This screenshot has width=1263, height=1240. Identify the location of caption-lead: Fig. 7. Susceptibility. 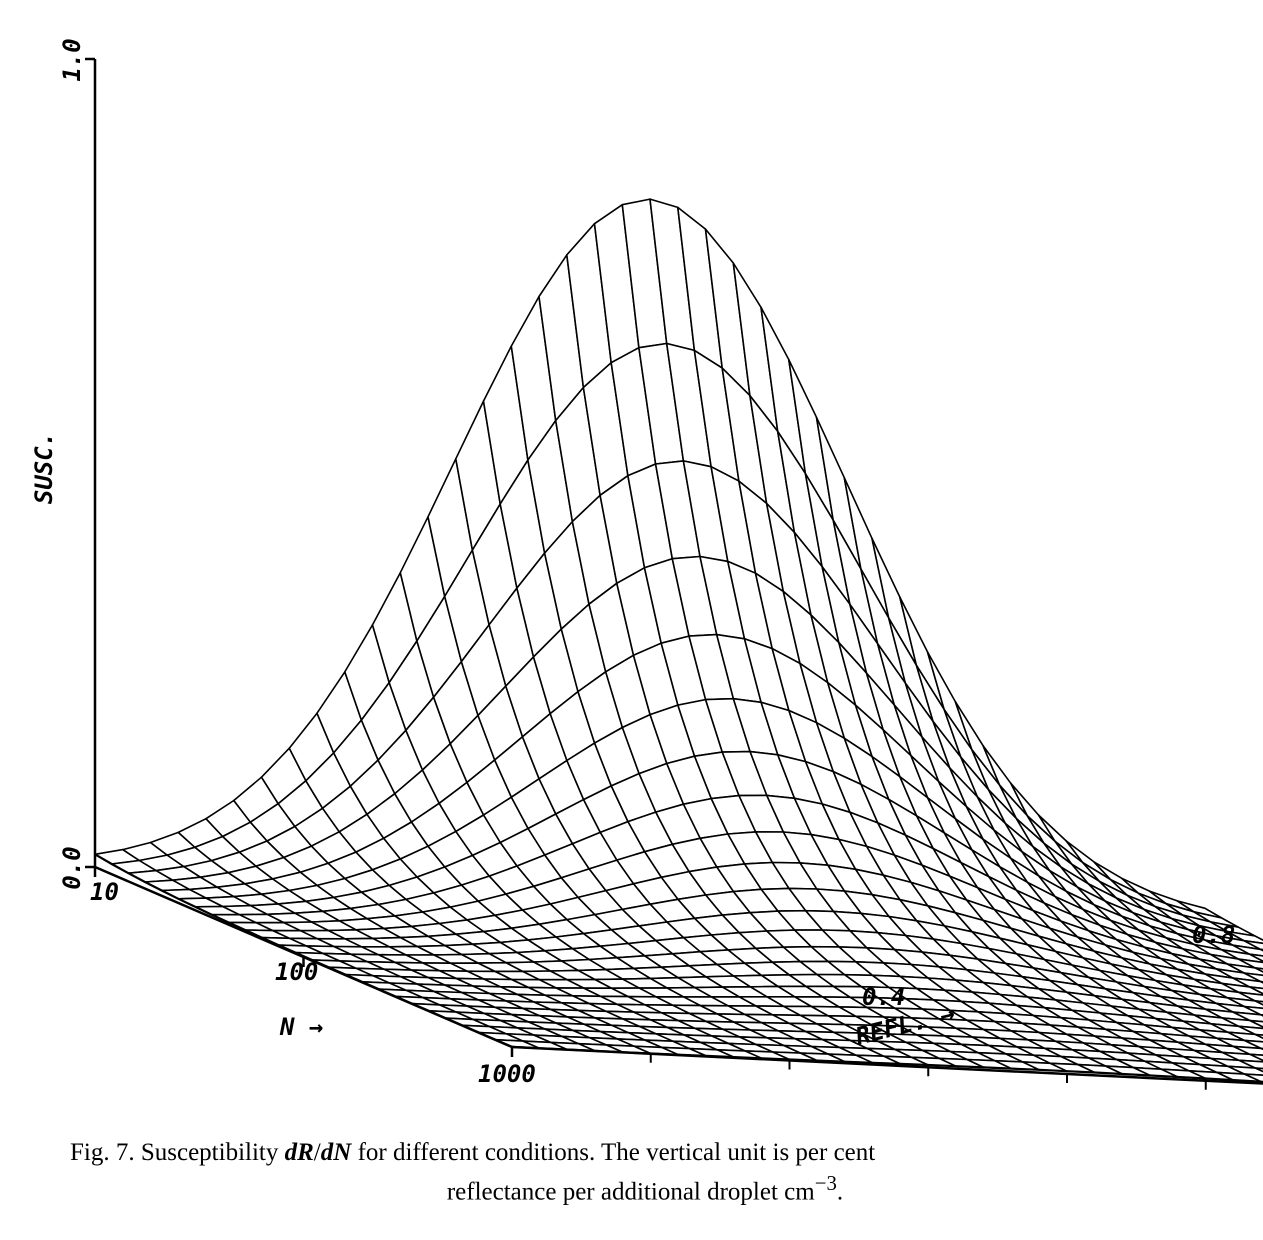
(177, 1152).